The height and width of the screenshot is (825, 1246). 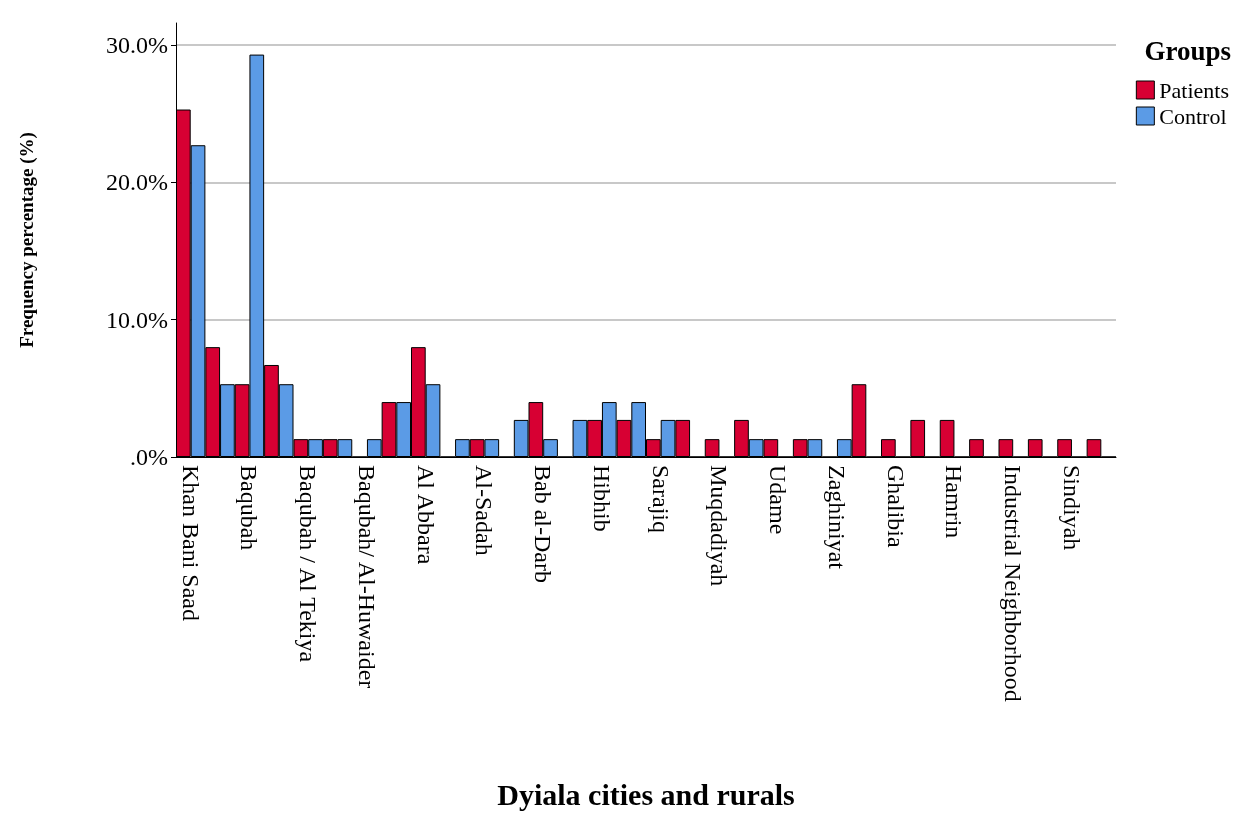 I want to click on x-tick-label: Hibhib, so click(x=601, y=498).